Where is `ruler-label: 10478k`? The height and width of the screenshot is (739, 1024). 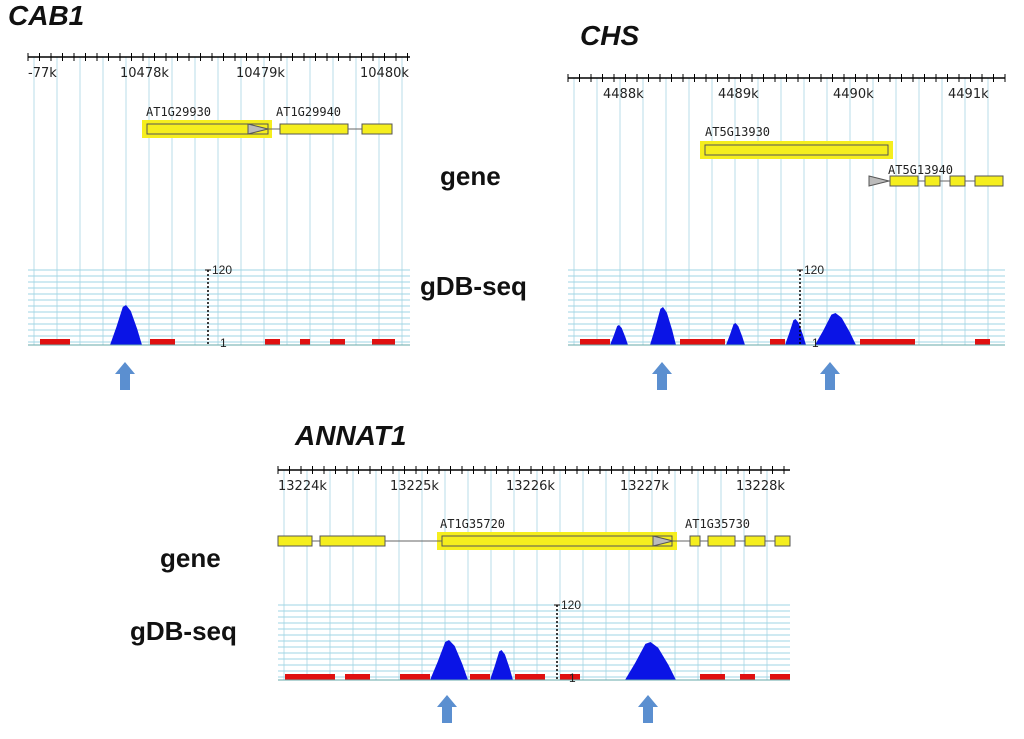
ruler-label: 10478k is located at coordinates (144, 73).